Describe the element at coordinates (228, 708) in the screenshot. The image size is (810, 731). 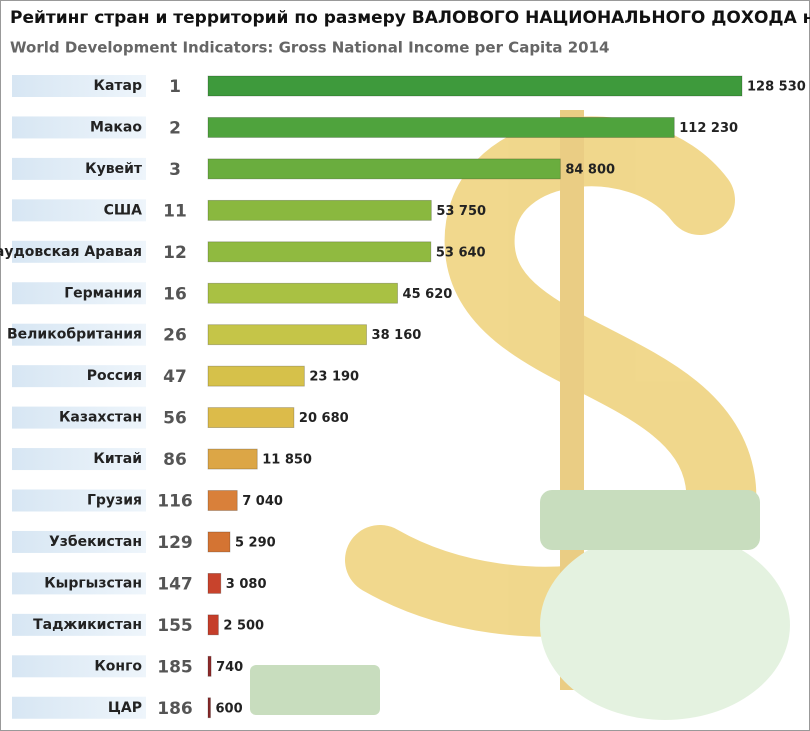
I see `value-label: 600` at that location.